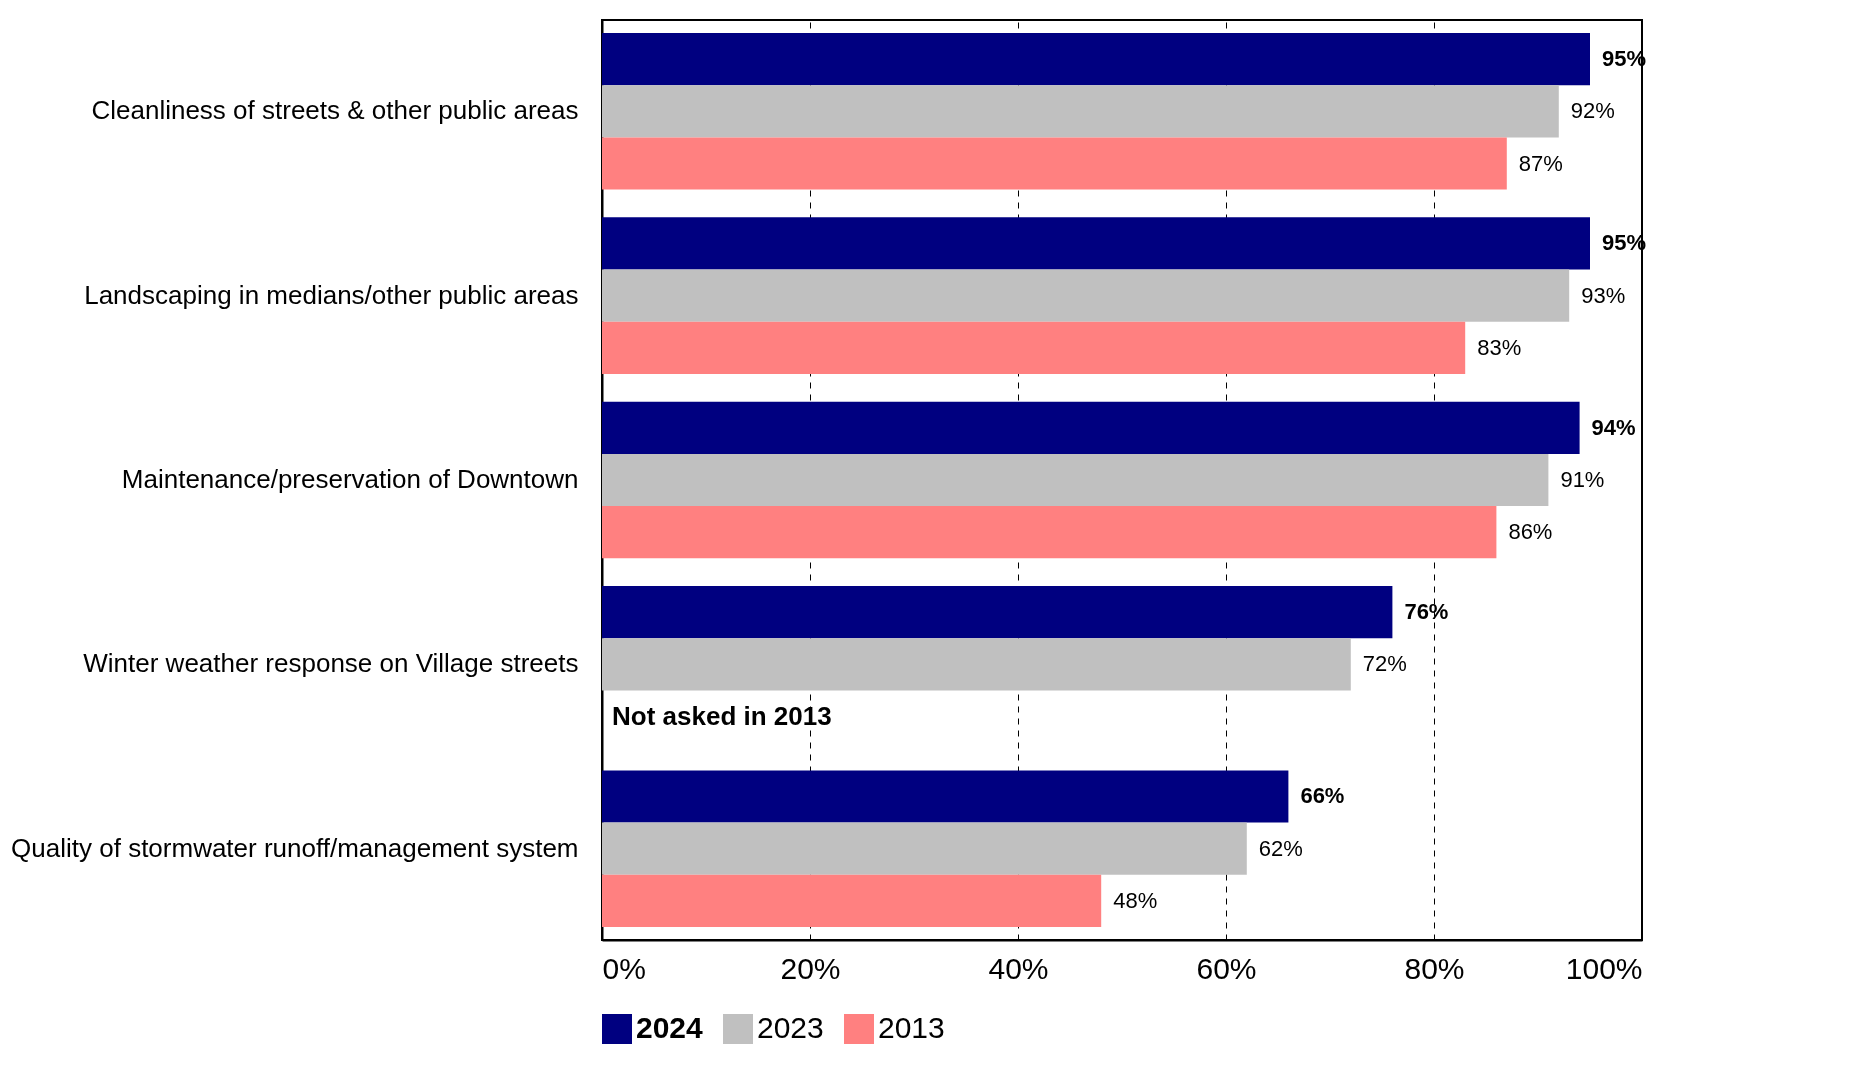 Image resolution: width=1860 pixels, height=1084 pixels. What do you see at coordinates (1604, 968) in the screenshot?
I see `x-tick-label: 100%` at bounding box center [1604, 968].